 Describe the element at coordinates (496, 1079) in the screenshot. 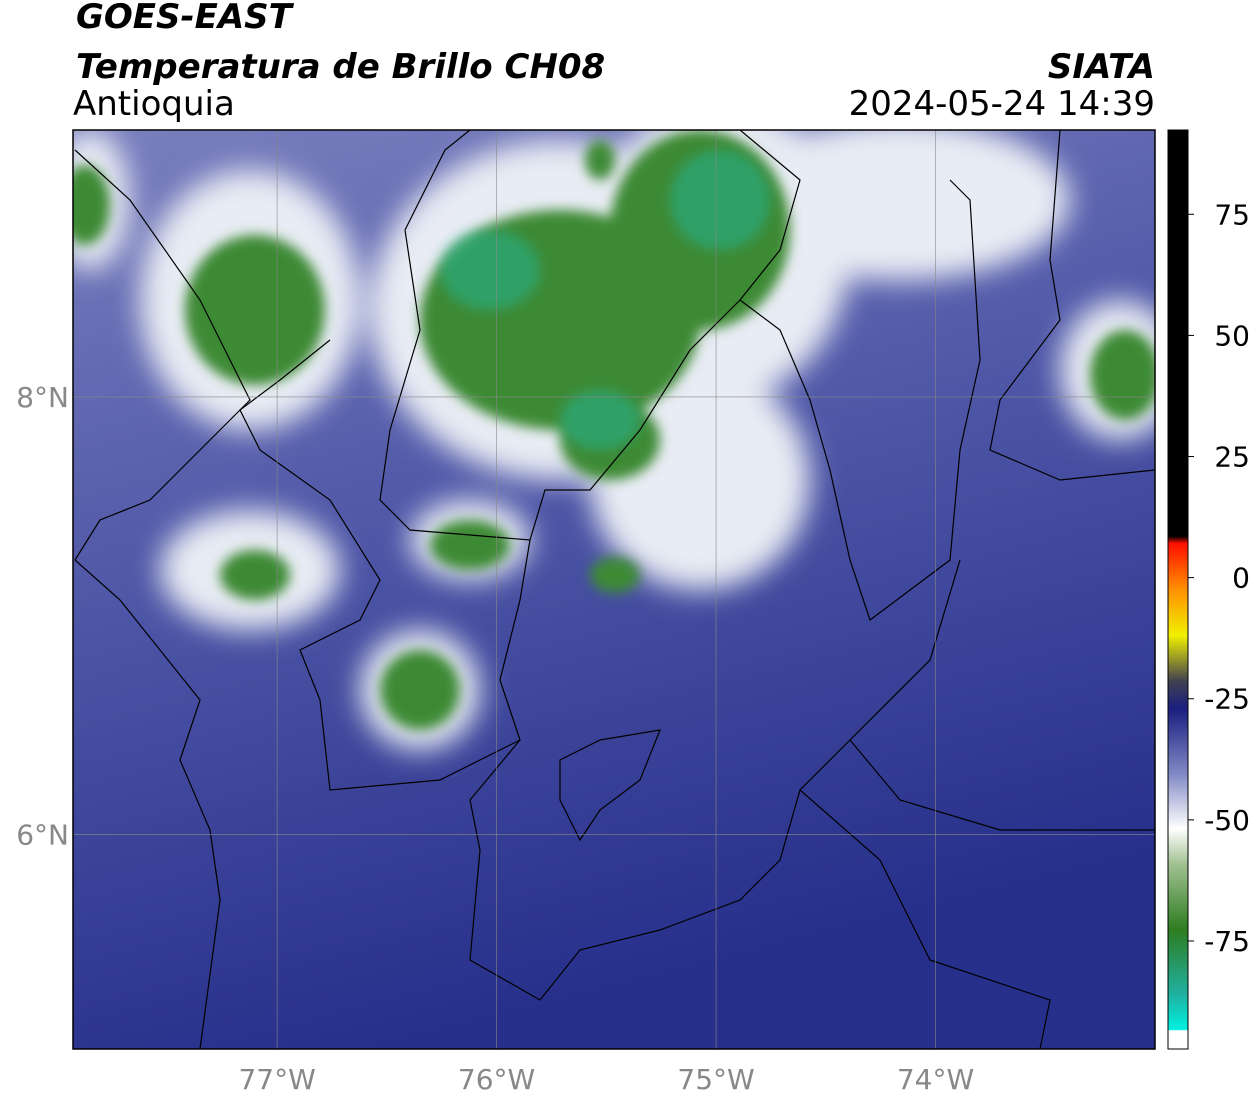

I see `x-tick-label: 76°W` at that location.